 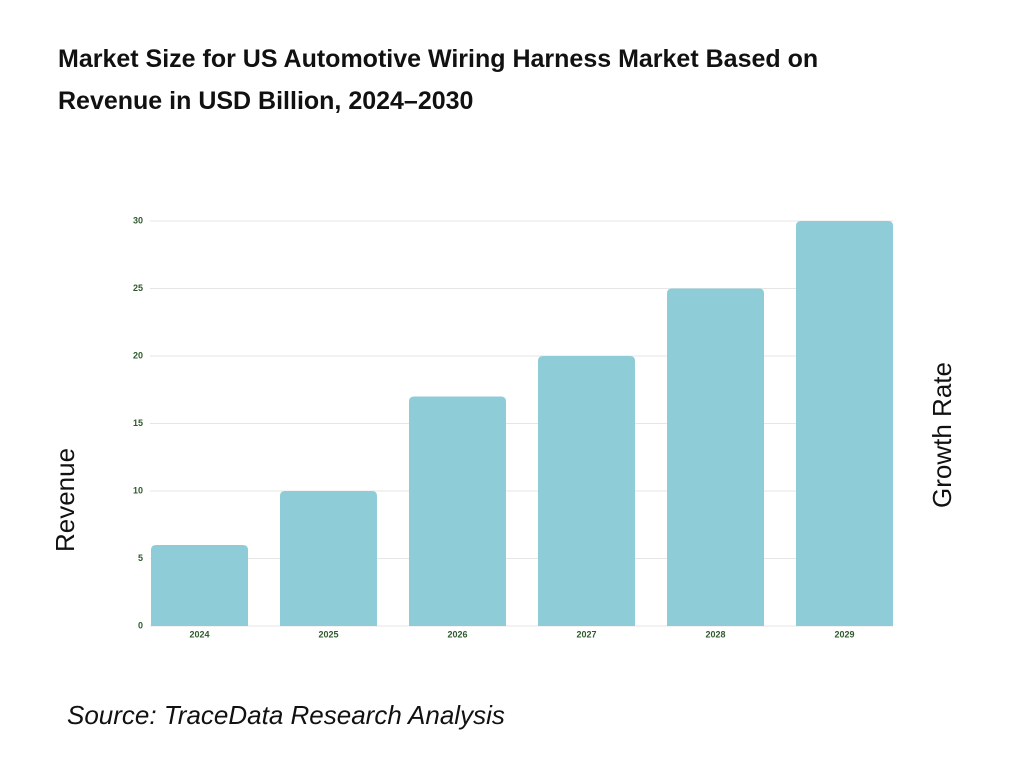 What do you see at coordinates (844, 634) in the screenshot?
I see `x-tick-label: 2029` at bounding box center [844, 634].